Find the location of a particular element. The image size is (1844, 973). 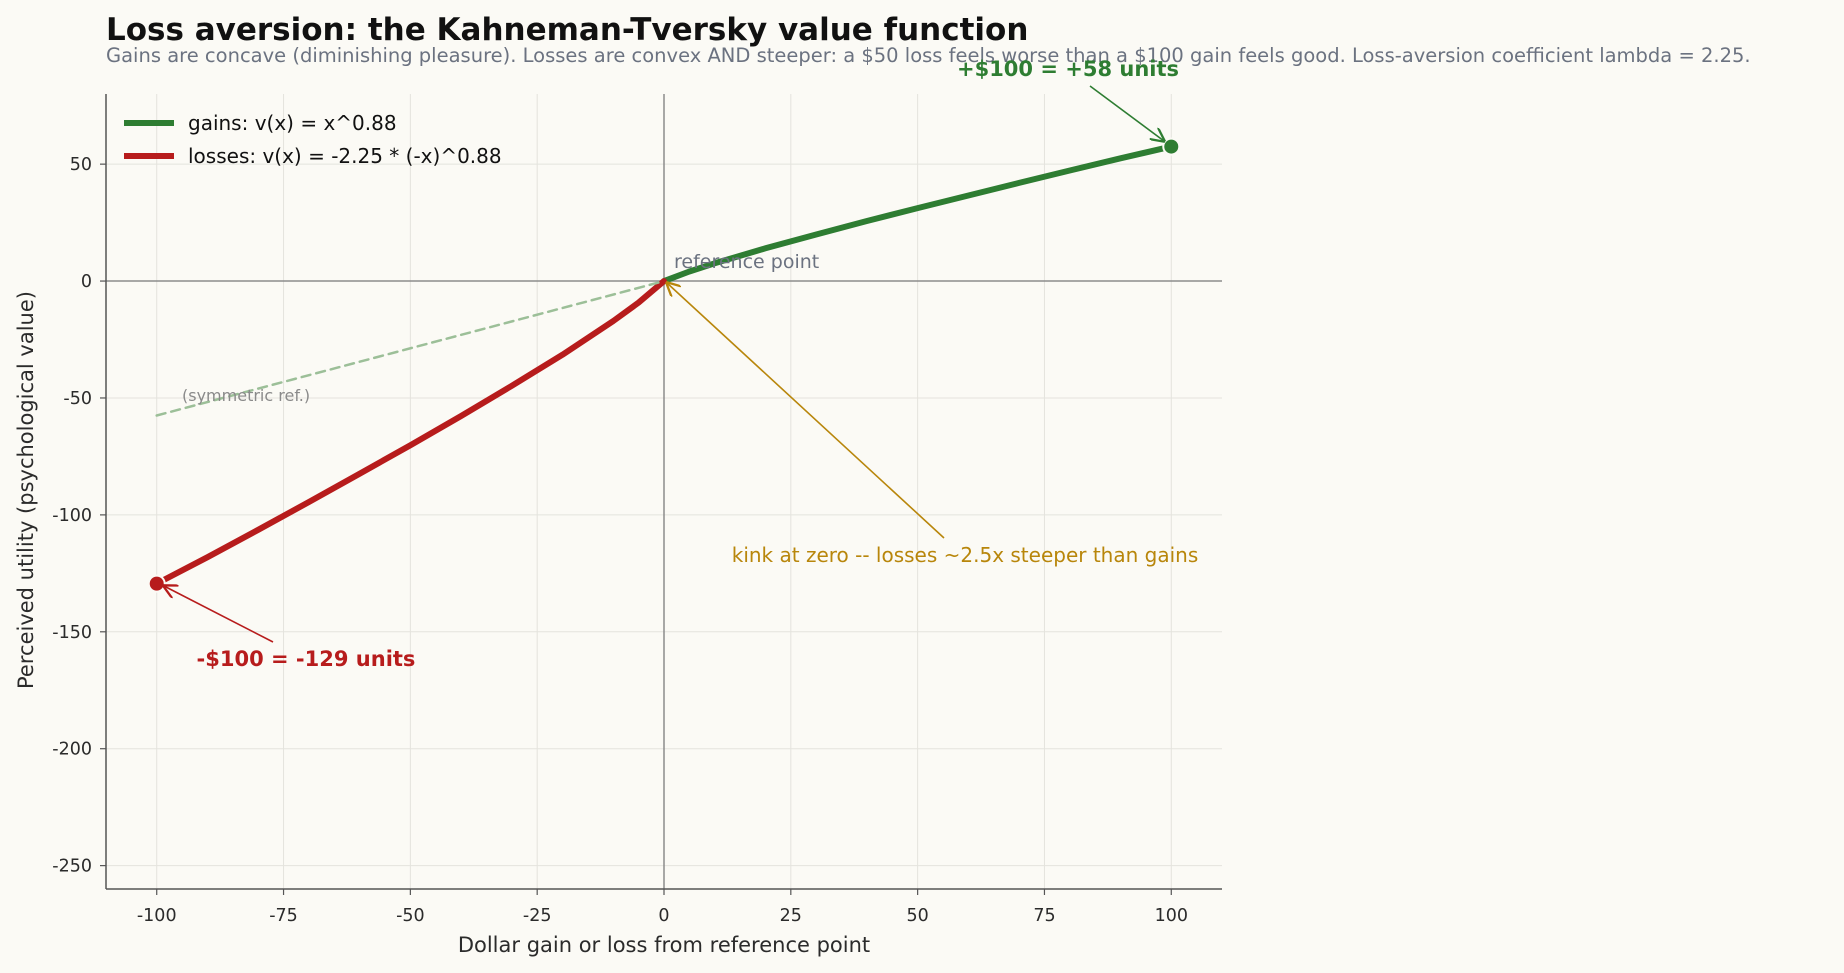

y-tick-label: -50 is located at coordinates (77, 399).